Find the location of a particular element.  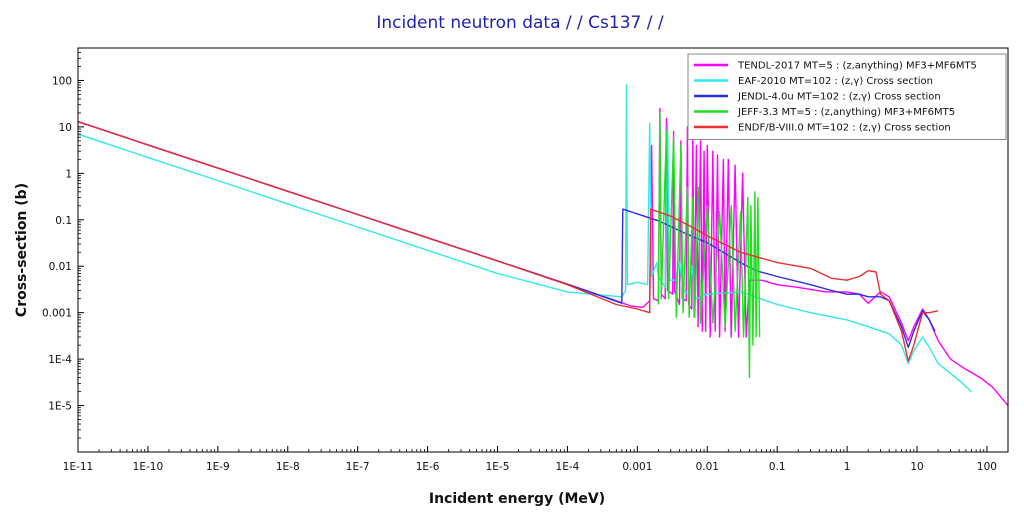

x-tick-label: 1E-8 is located at coordinates (288, 467).